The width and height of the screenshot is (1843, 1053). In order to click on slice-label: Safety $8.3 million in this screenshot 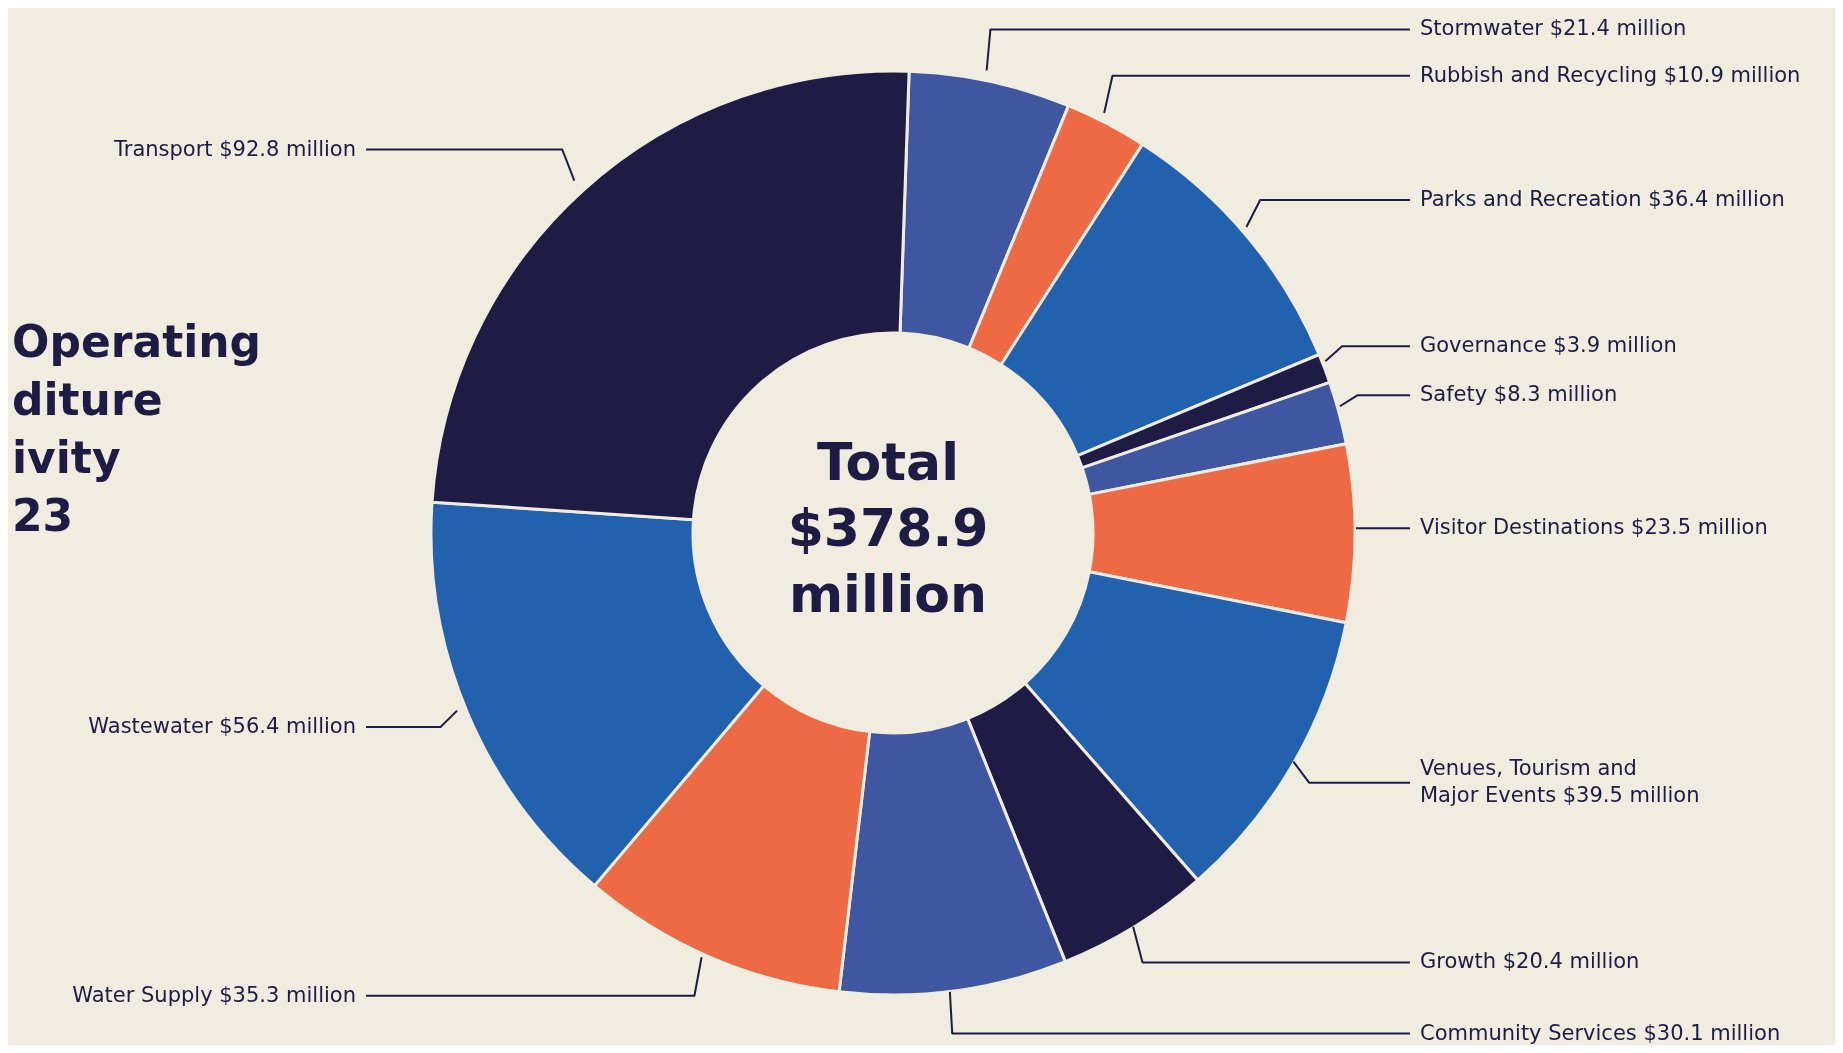, I will do `click(1519, 394)`.